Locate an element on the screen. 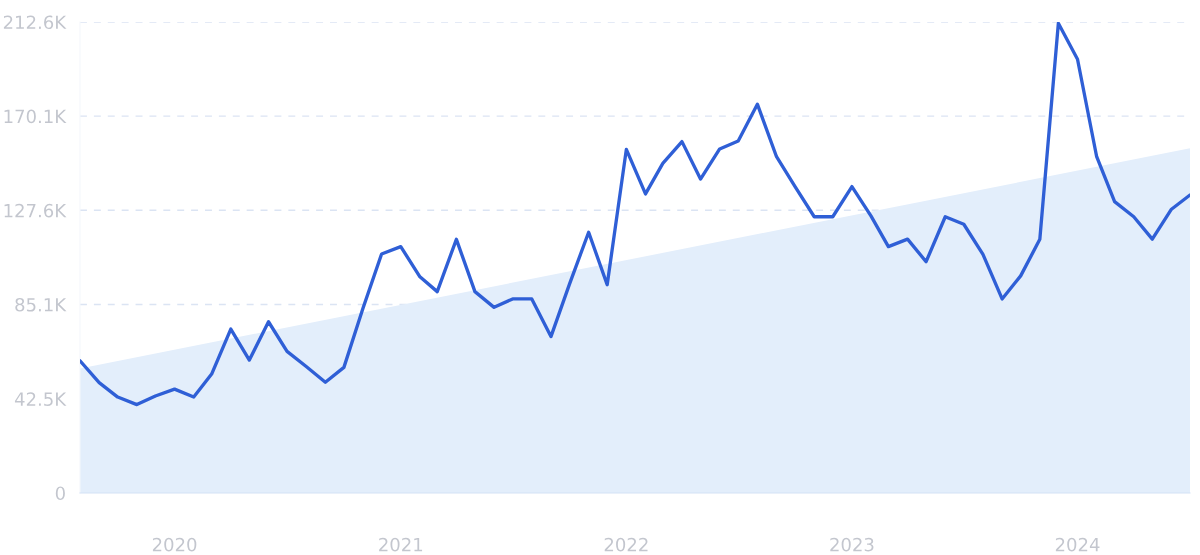  x-tick-label: 2023 is located at coordinates (852, 544).